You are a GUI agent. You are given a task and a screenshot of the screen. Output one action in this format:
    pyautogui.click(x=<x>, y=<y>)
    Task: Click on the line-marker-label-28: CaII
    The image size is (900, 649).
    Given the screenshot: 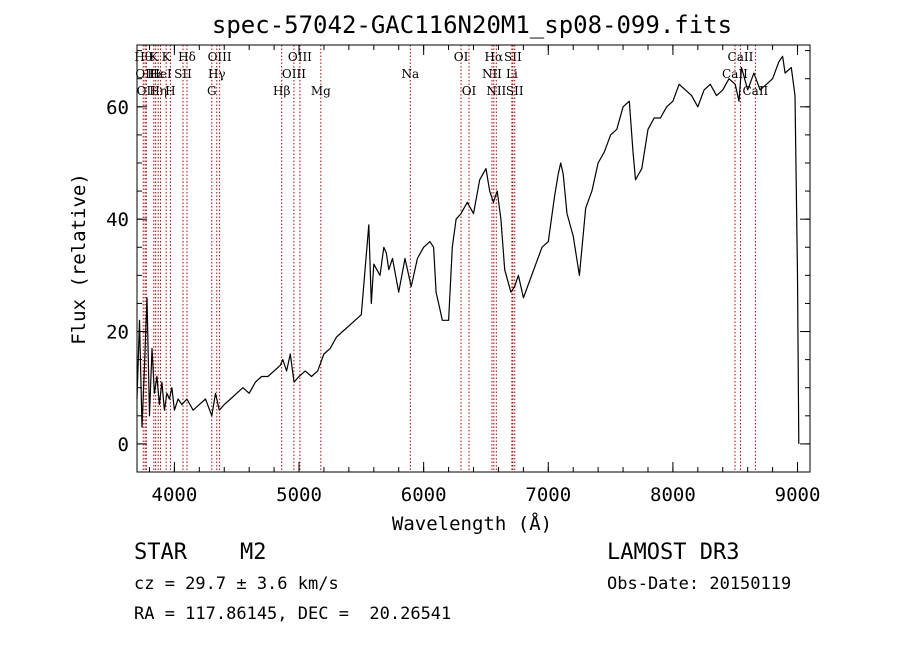 What is the action you would take?
    pyautogui.click(x=741, y=57)
    